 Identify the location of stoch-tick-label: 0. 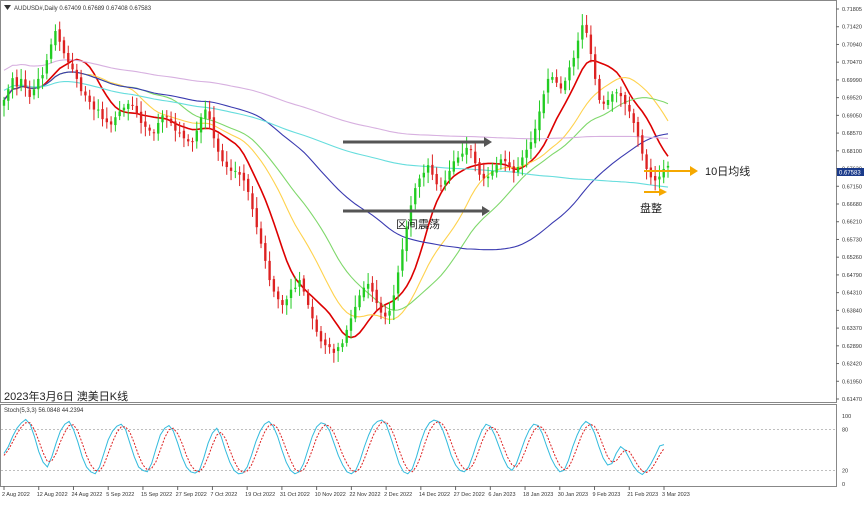
(843, 485).